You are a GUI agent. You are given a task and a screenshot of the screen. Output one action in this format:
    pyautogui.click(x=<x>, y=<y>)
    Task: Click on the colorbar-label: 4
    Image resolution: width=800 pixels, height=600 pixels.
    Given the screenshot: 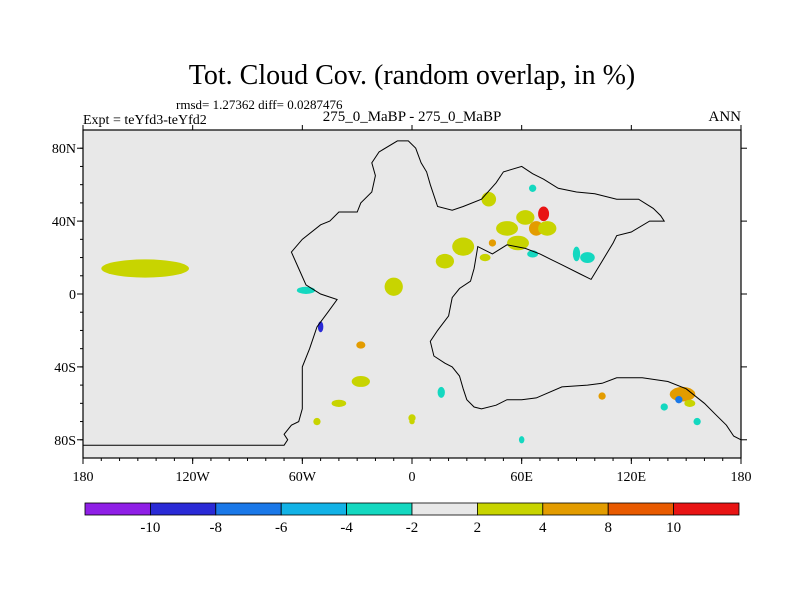 What is the action you would take?
    pyautogui.click(x=543, y=528)
    